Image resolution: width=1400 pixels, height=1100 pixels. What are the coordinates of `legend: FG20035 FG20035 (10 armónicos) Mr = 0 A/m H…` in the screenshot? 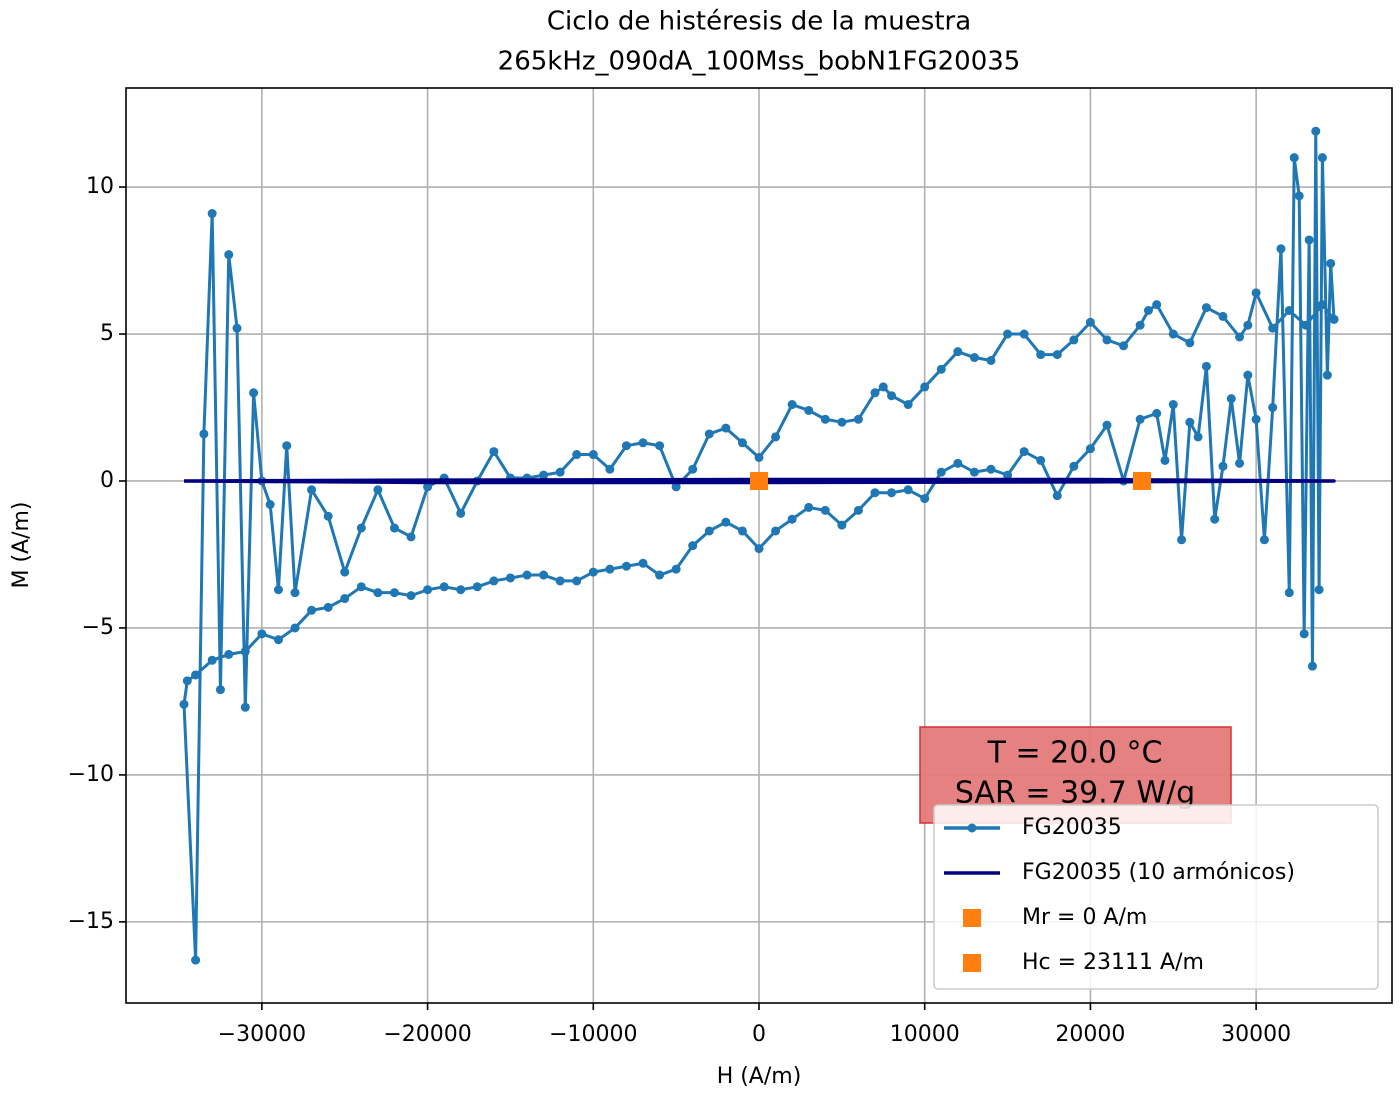 It's located at (1156, 897).